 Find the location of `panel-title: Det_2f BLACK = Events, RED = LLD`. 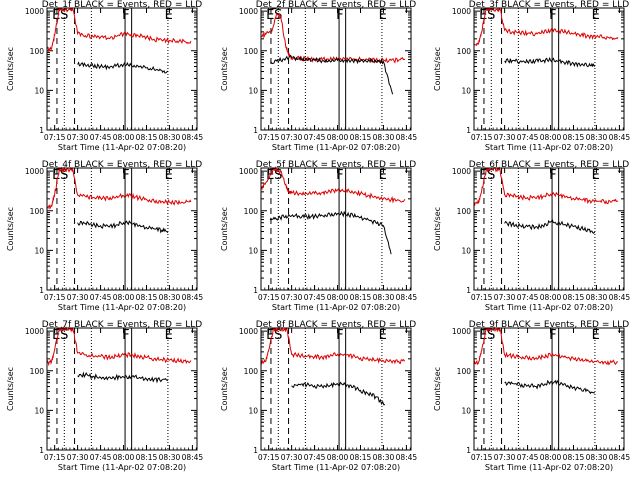

panel-title: Det_2f BLACK = Events, RED = LLD is located at coordinates (336, 5).